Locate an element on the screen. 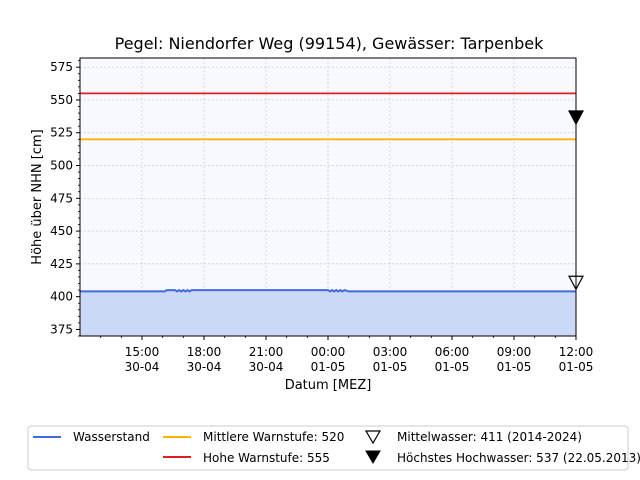 This screenshot has width=640, height=480. y-axis-ticks: 375 400 425 450 475 500 525 550 575 is located at coordinates (65, 198).